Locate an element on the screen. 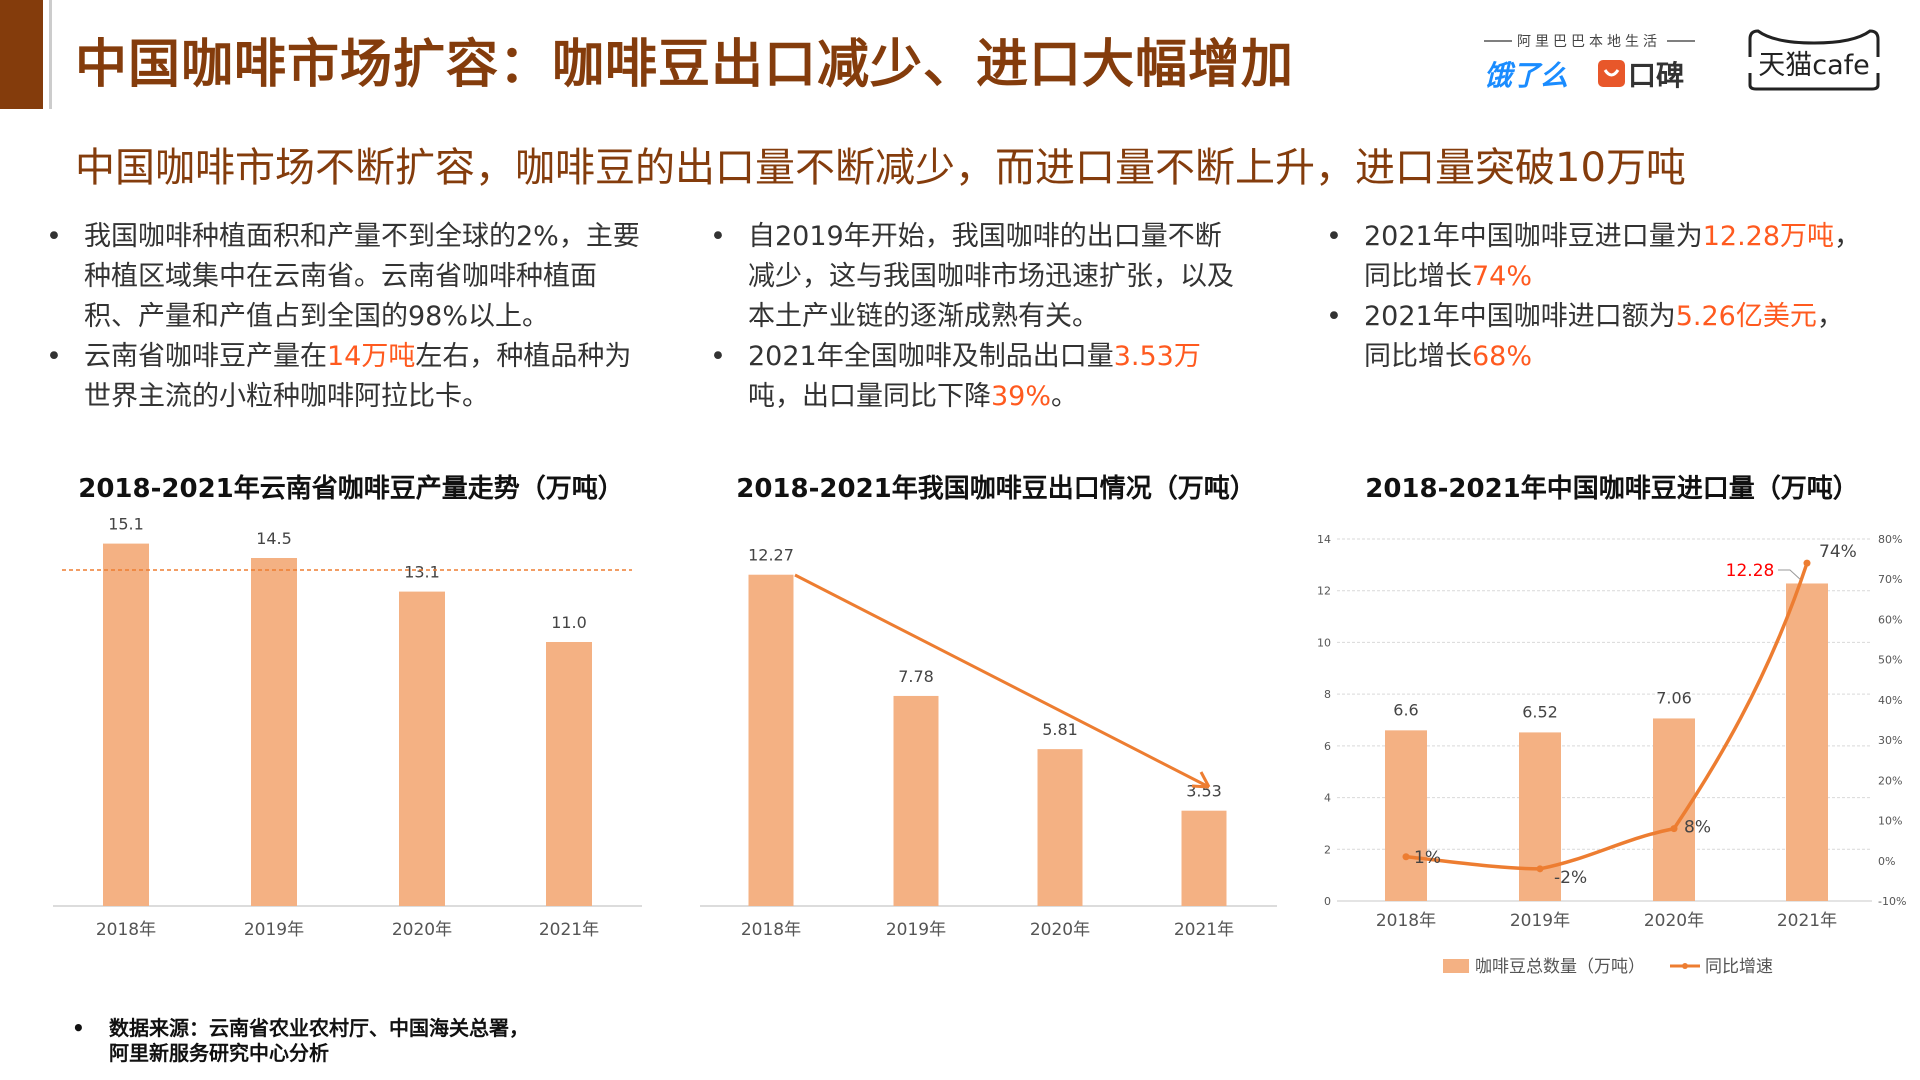 The height and width of the screenshot is (1080, 1920). bullet-item: 云南省咖啡豆产量在14万吨左右，种植品种为世界主流的小粒种咖啡阿拉比卡。 is located at coordinates (345, 377).